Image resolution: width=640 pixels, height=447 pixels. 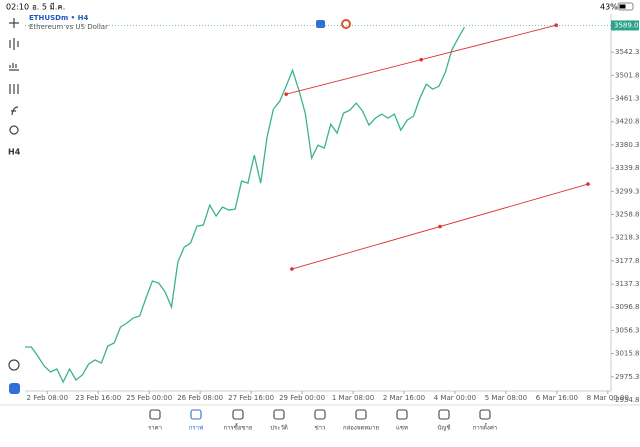 What do you see at coordinates (361, 428) in the screenshot?
I see `nav-label: กล่องจดหมาย` at bounding box center [361, 428].